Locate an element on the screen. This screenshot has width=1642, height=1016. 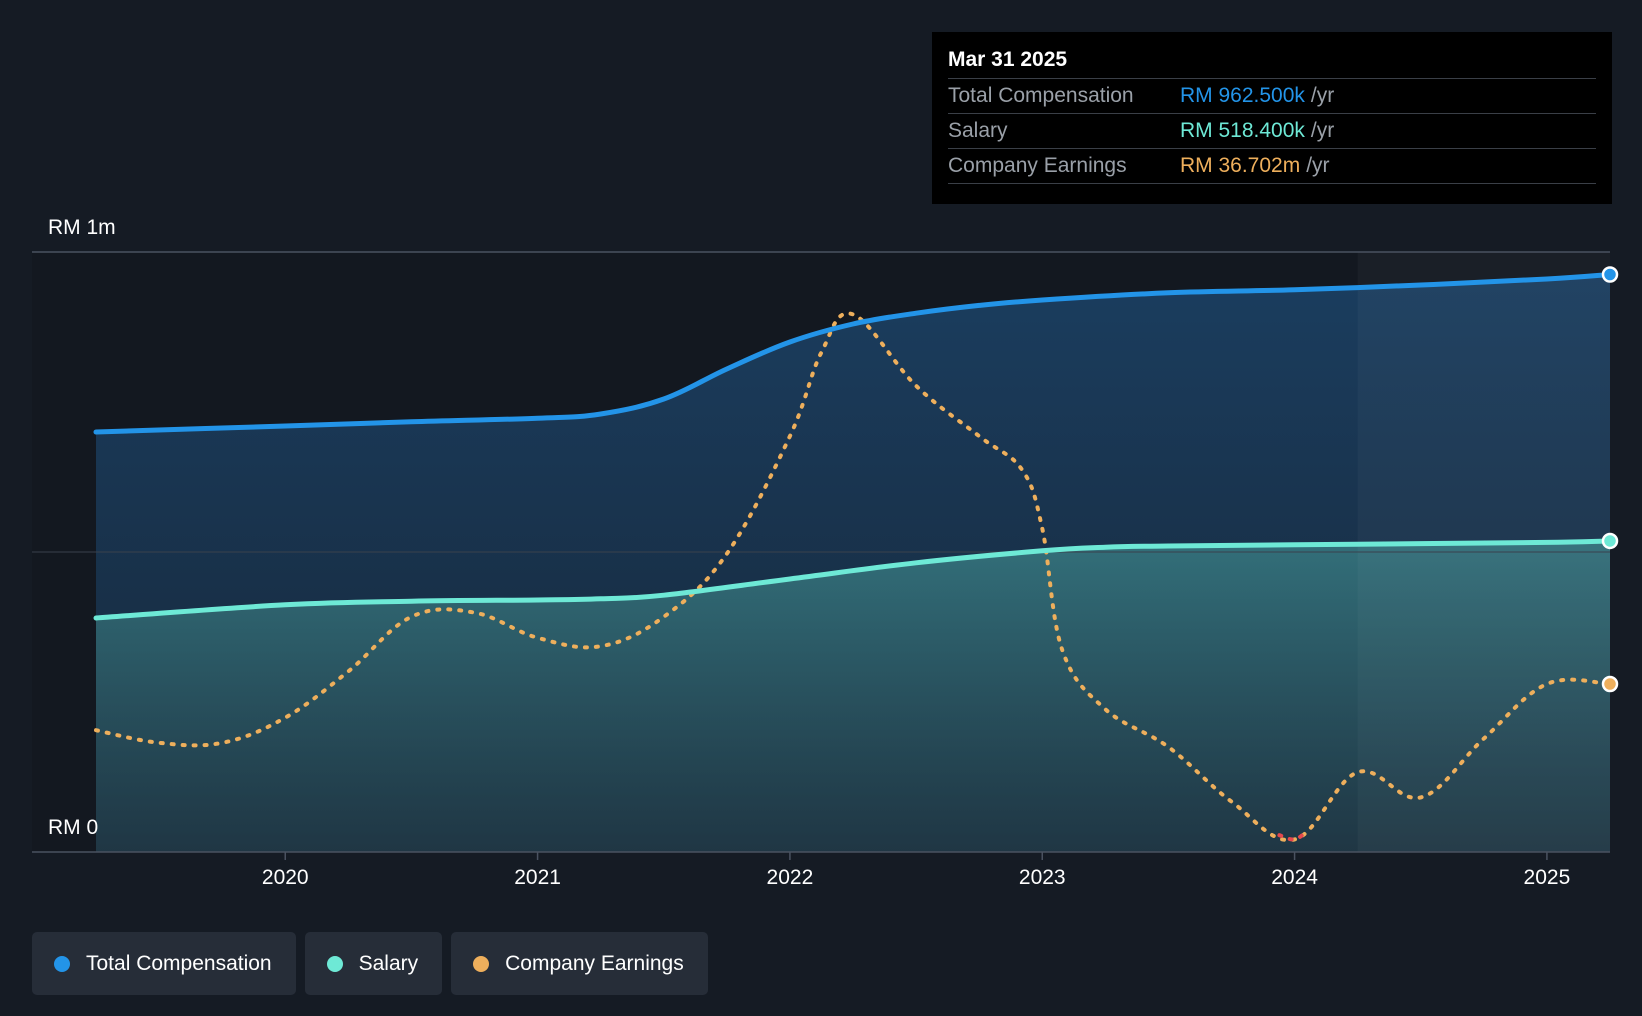
x-tick-label: 2022 is located at coordinates (790, 877).